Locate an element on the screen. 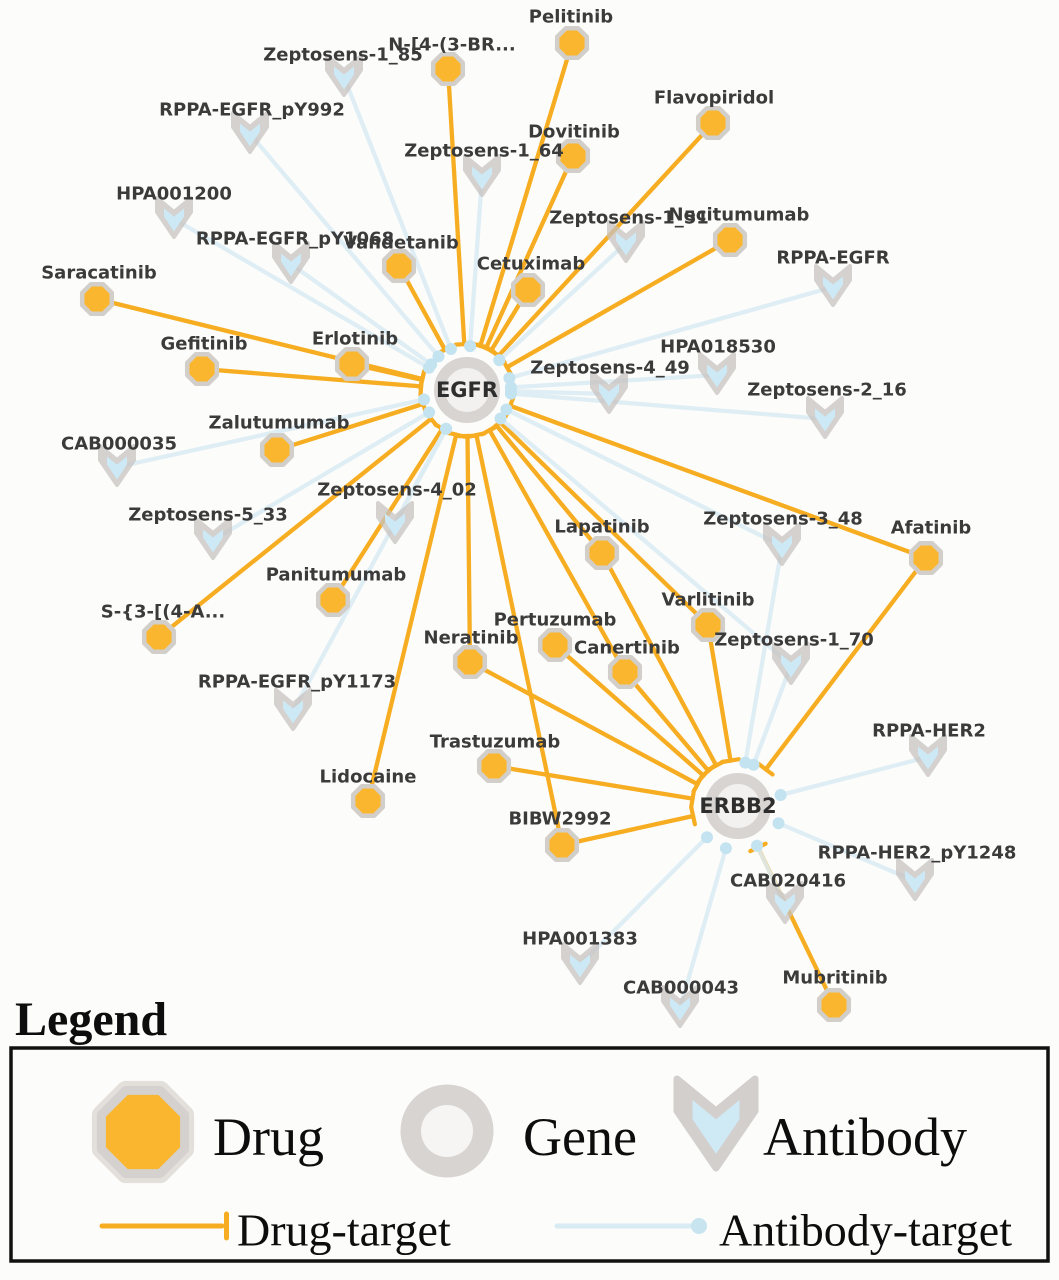  antibody-label-HPA018530: HPA018530 is located at coordinates (718, 347).